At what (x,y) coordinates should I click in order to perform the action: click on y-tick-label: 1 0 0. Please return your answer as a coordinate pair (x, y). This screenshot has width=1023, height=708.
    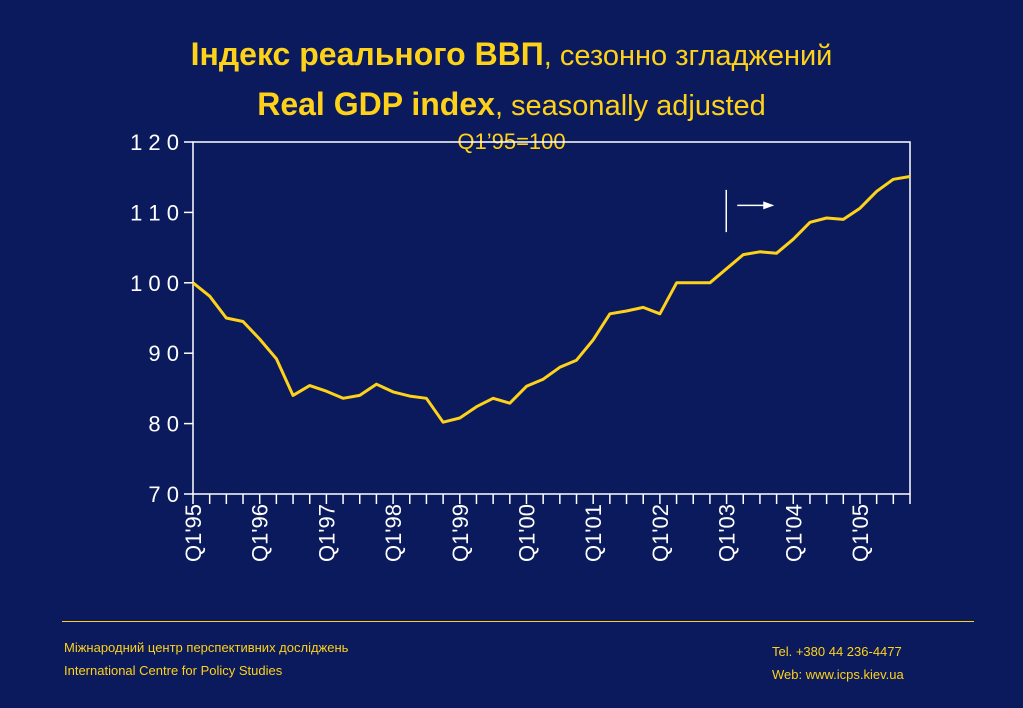
    Looking at the image, I should click on (154, 283).